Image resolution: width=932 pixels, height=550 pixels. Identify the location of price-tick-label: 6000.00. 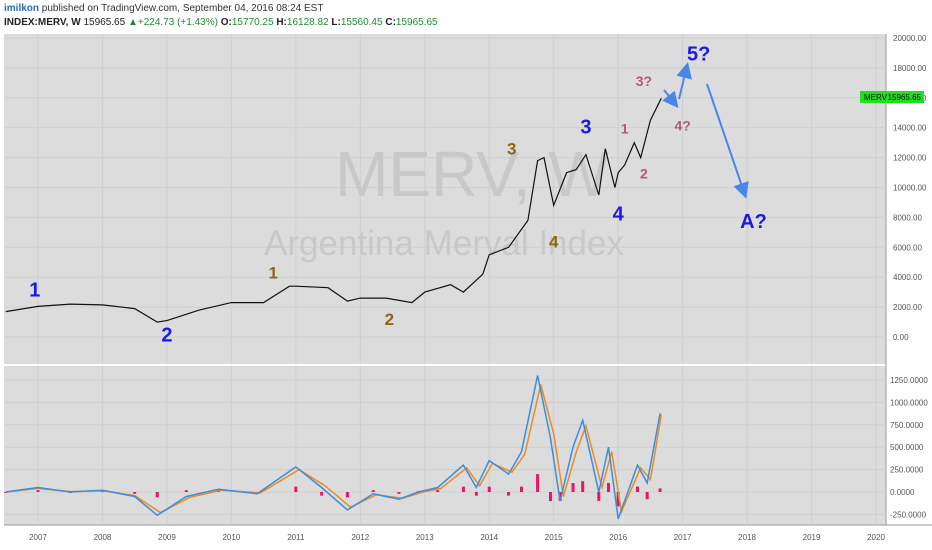
(907, 247).